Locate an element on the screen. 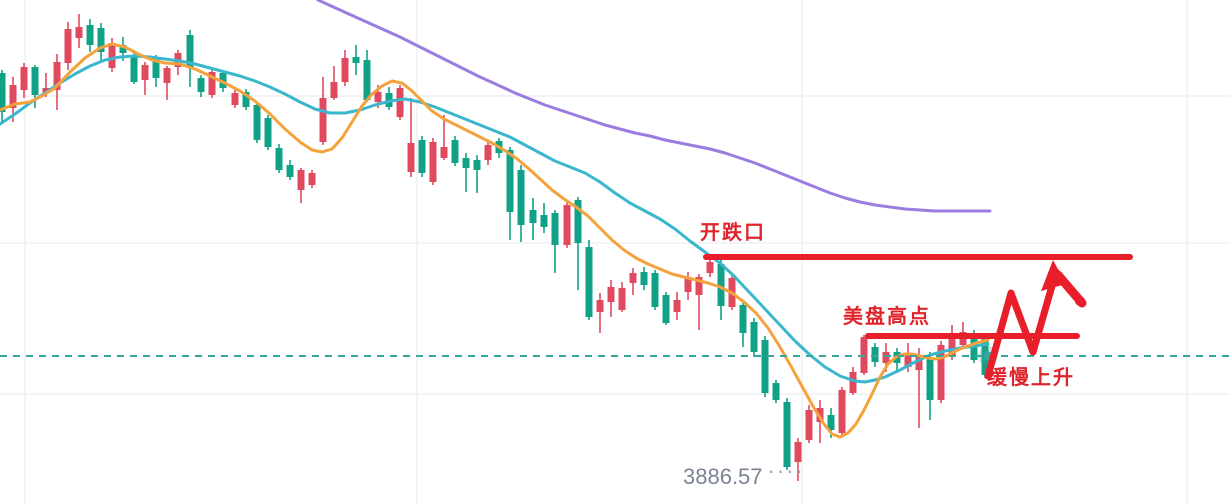 This screenshot has height=504, width=1230. low-price-value: 3886.57 is located at coordinates (723, 476).